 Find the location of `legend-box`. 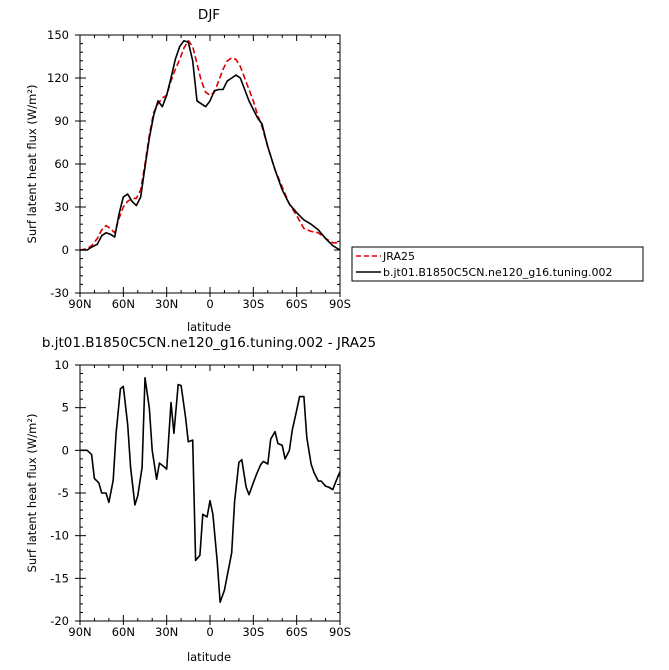

legend-box is located at coordinates (497, 264).